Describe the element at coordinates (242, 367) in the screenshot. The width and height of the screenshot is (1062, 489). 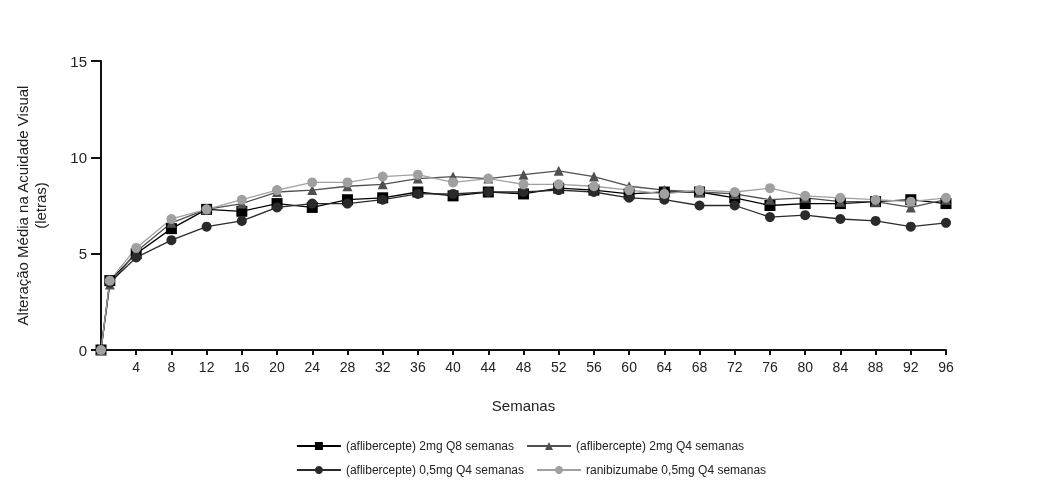
I see `x-tick-label: 16` at that location.